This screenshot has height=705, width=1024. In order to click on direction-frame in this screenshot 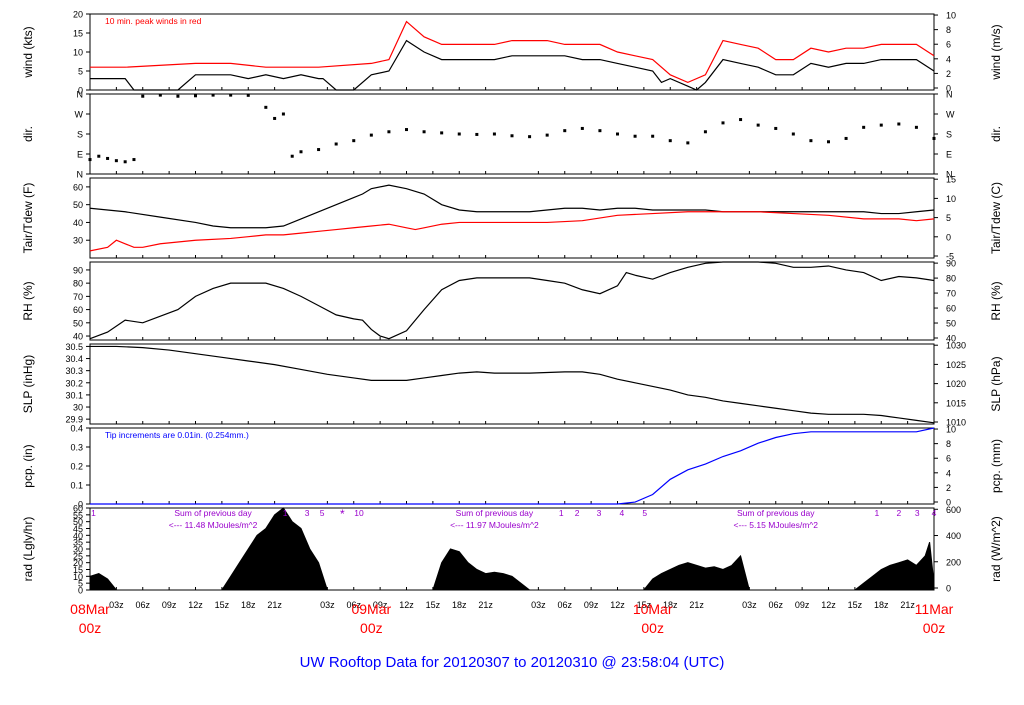, I will do `click(512, 134)`.